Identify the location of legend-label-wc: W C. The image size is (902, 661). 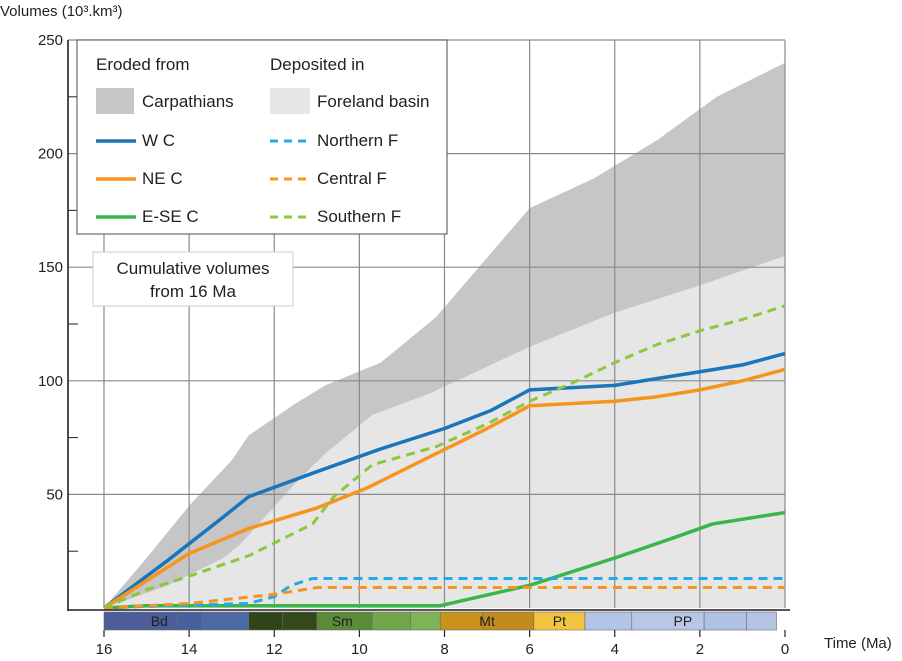
(158, 140).